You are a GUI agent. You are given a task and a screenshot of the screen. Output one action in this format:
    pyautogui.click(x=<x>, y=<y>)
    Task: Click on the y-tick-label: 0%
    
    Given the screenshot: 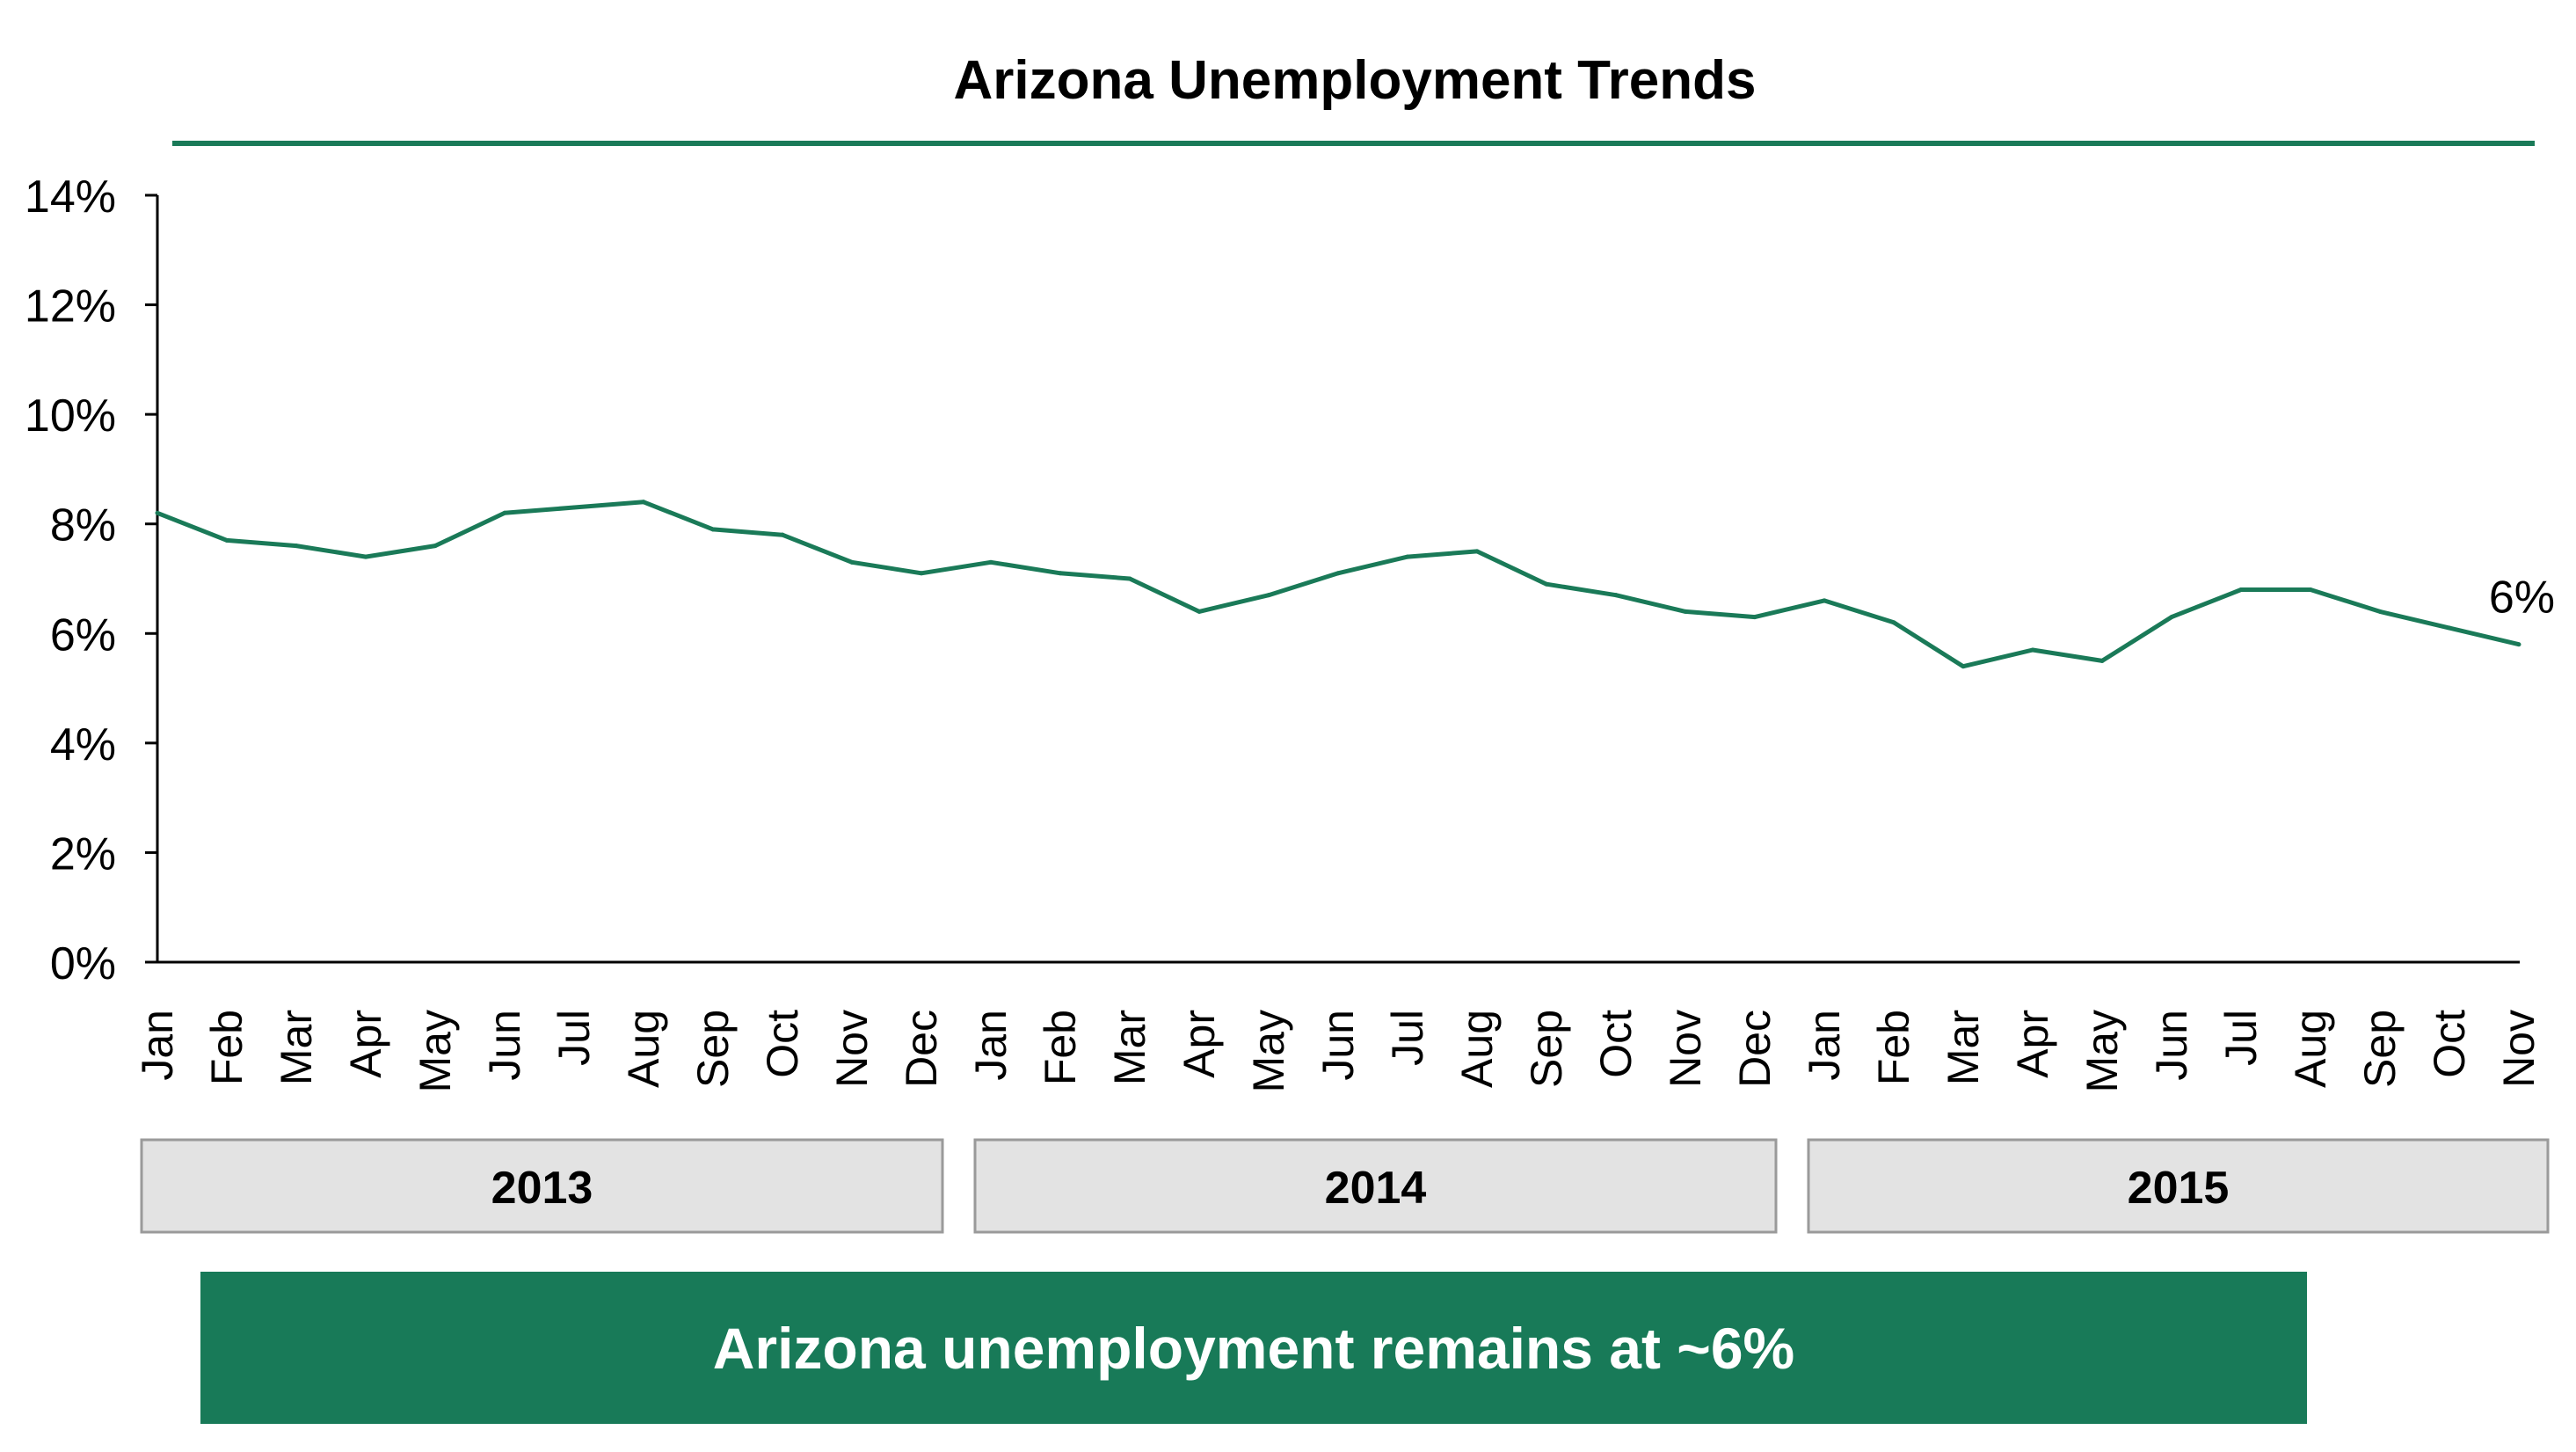 What is the action you would take?
    pyautogui.click(x=83, y=963)
    